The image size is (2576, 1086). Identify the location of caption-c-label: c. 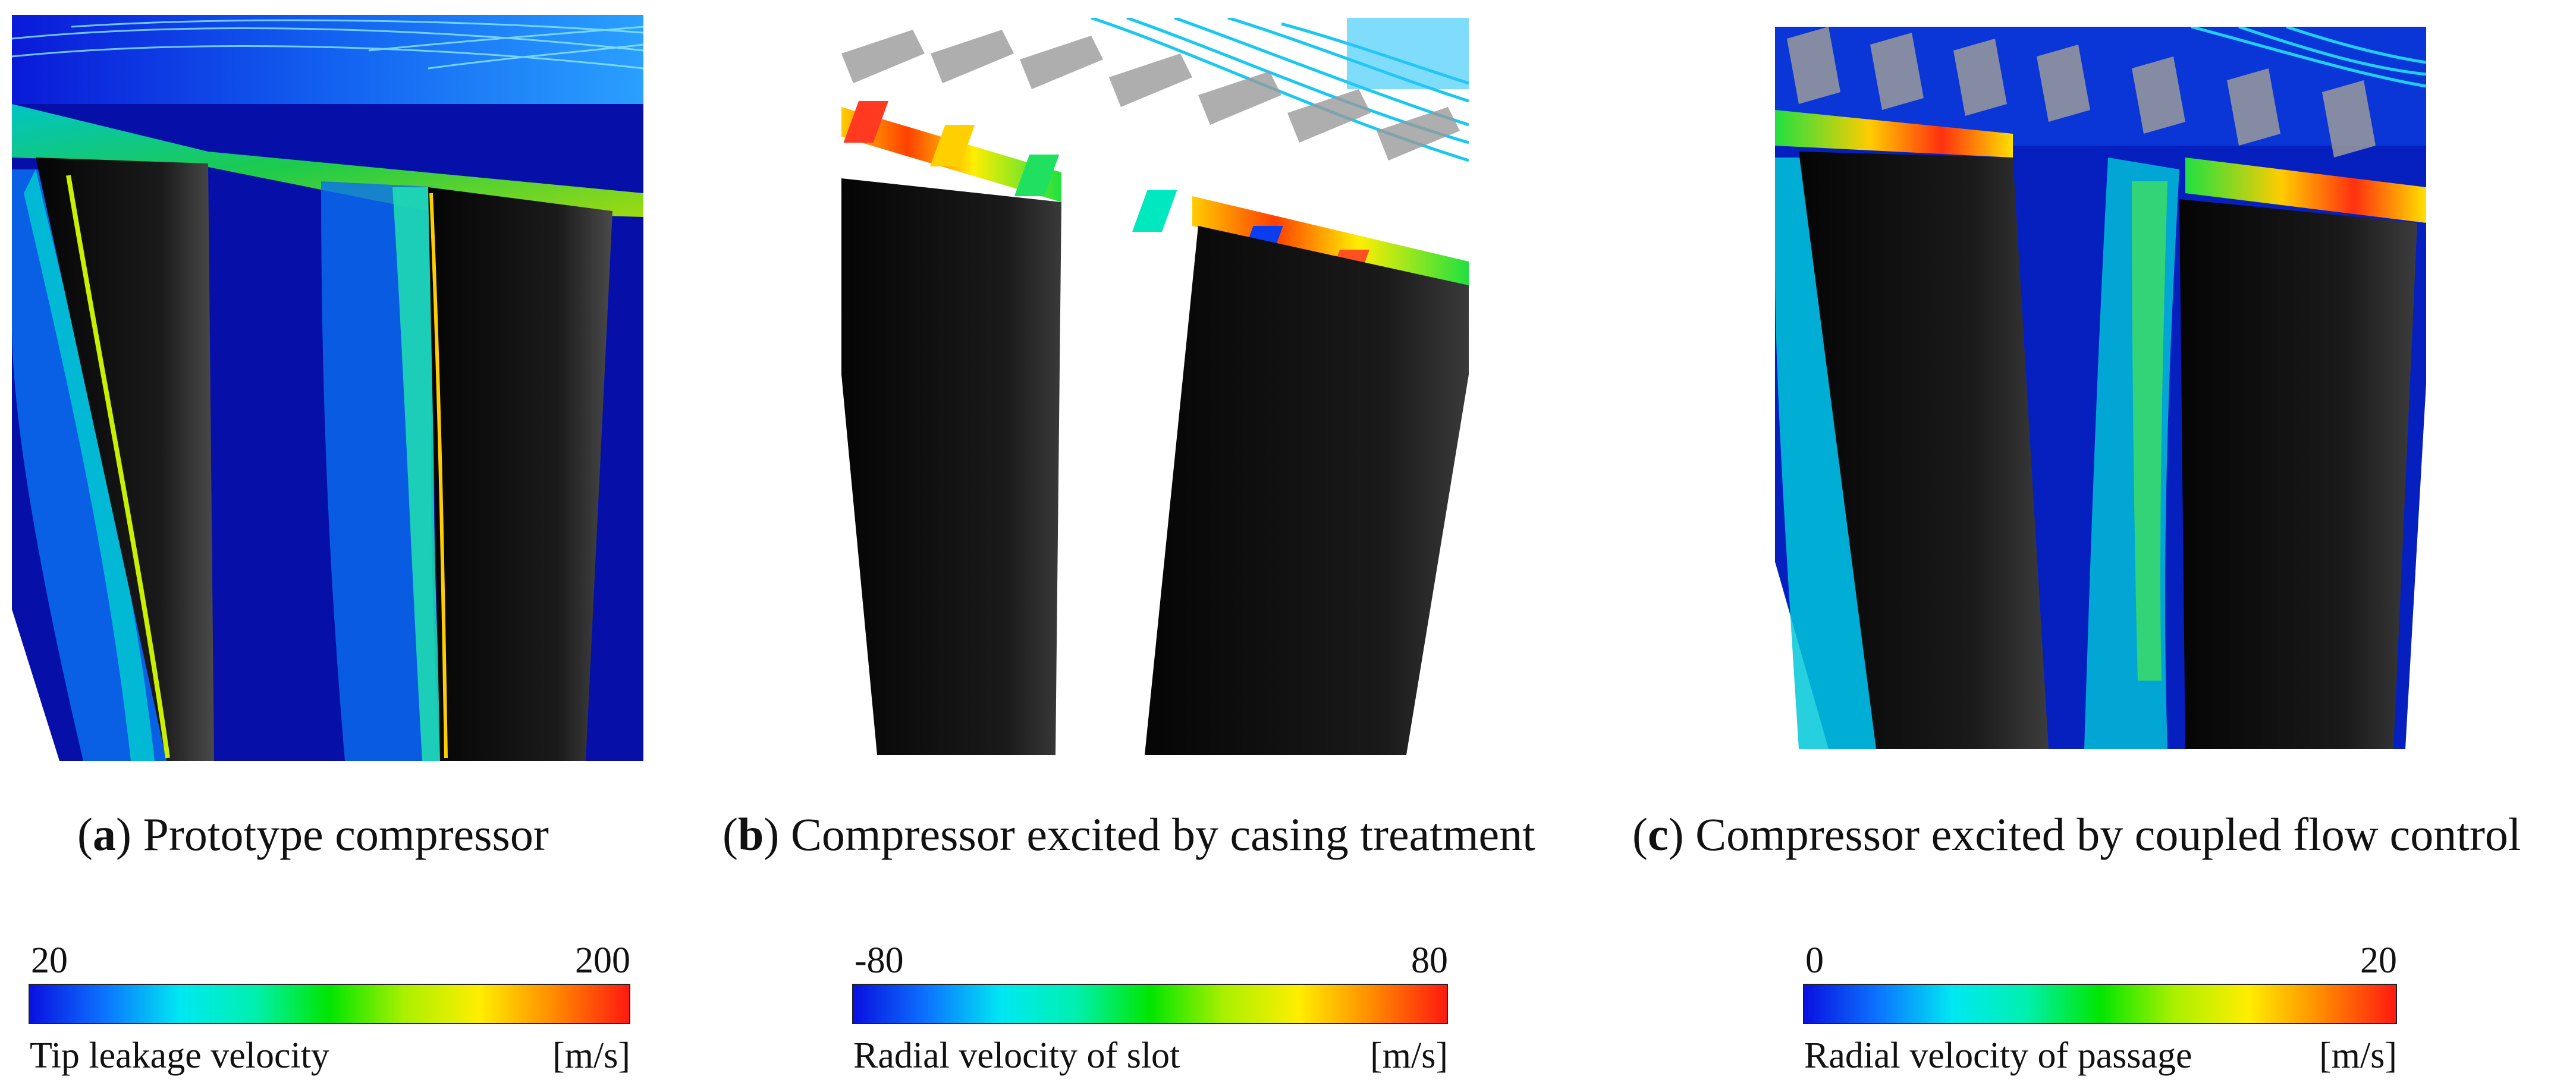
(1658, 834).